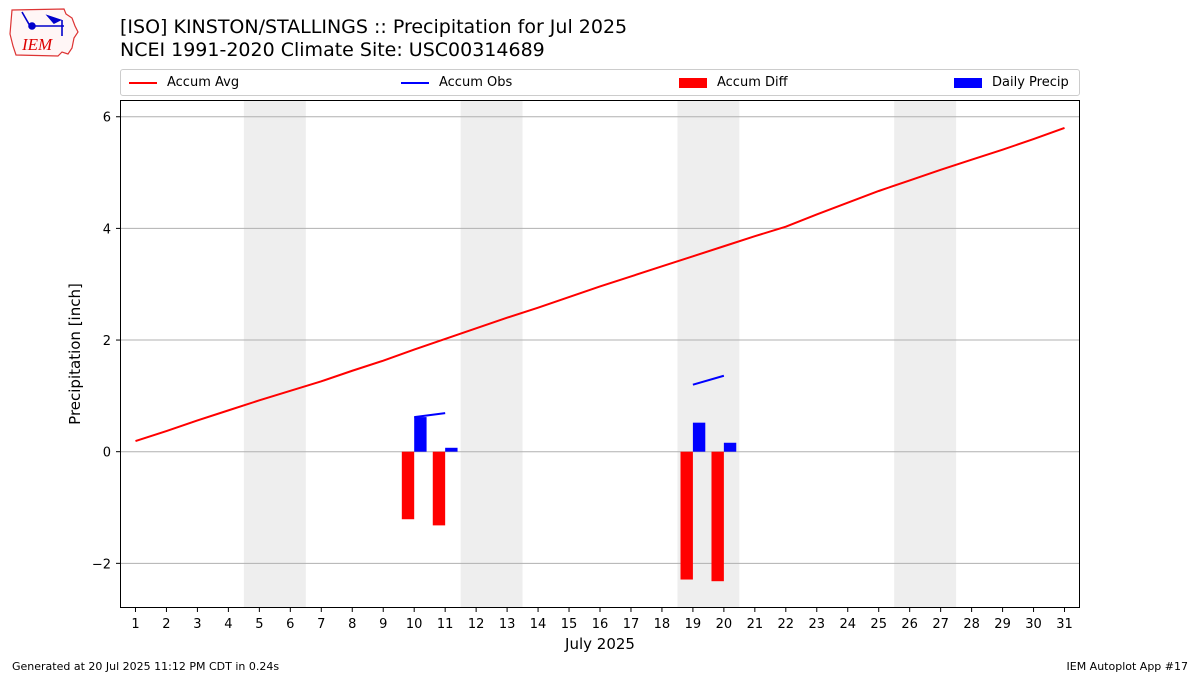 The width and height of the screenshot is (1200, 675). Describe the element at coordinates (507, 624) in the screenshot. I see `x-tick-label: 13` at that location.